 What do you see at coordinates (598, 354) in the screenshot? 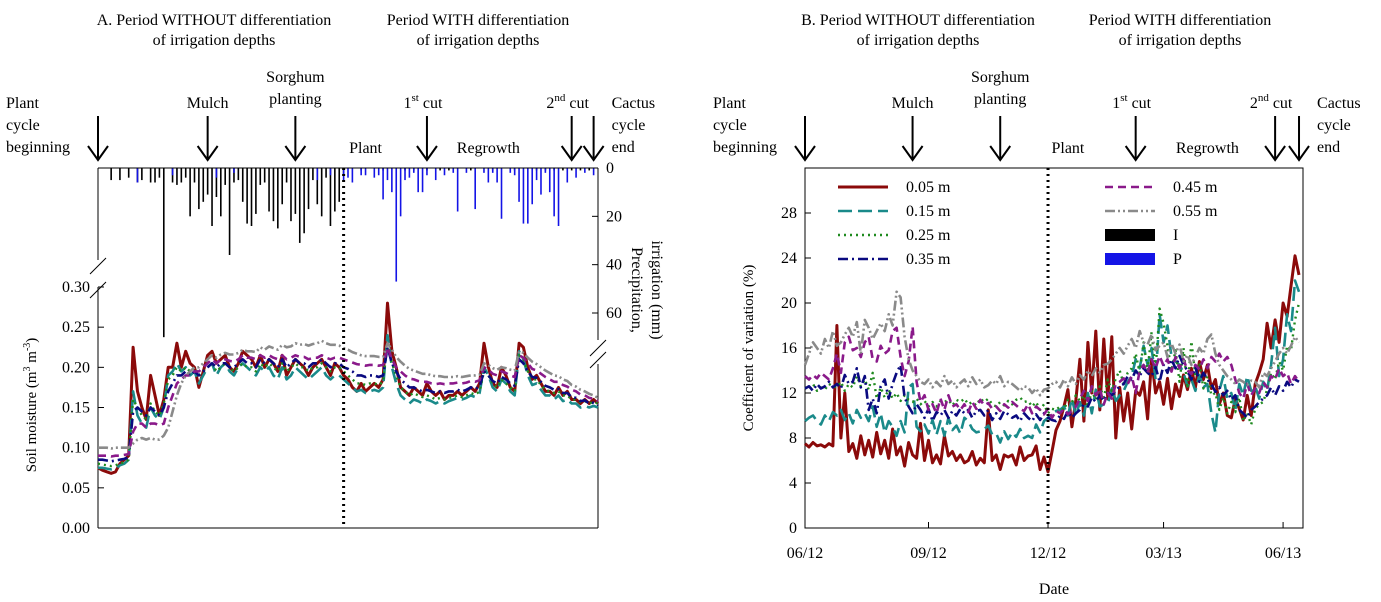
I see `panel-a-axis-break-right` at bounding box center [598, 354].